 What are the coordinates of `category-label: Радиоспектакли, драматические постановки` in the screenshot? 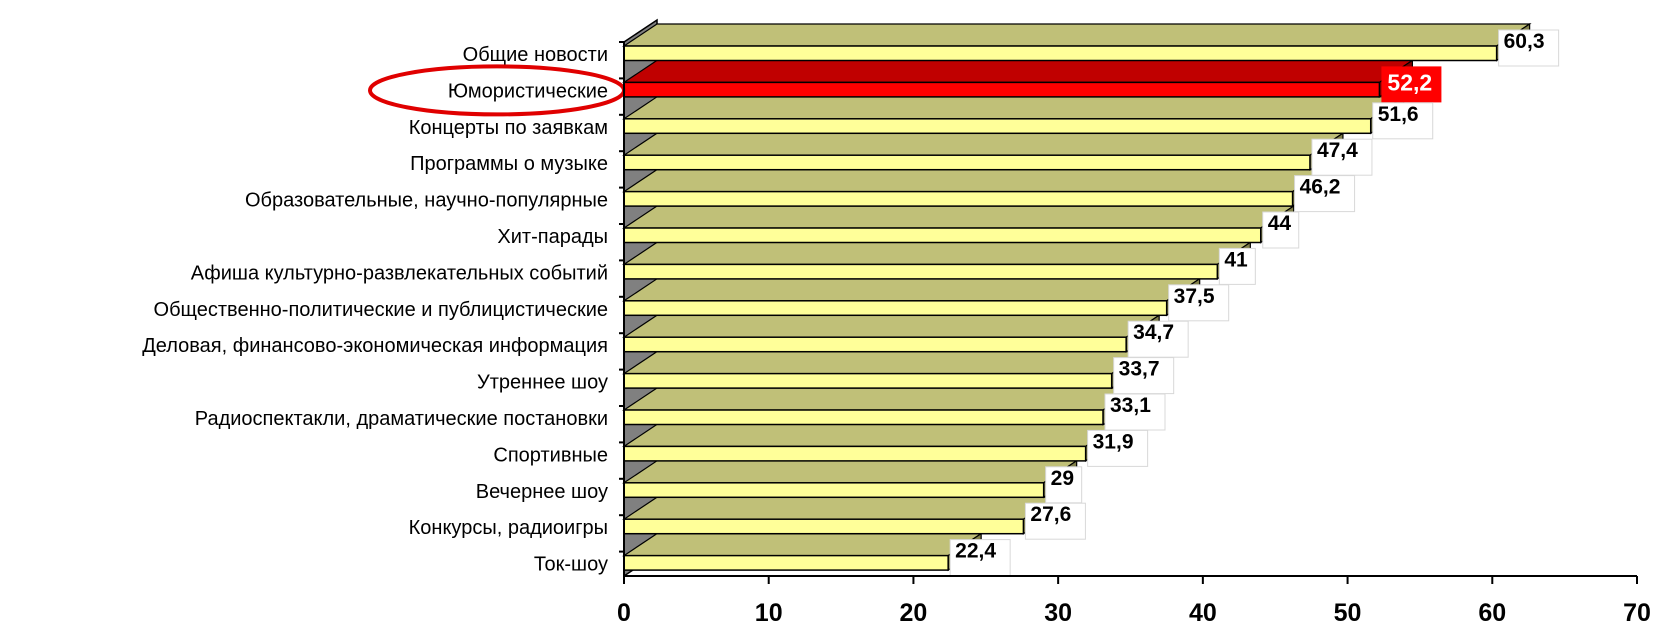 It's located at (401, 419).